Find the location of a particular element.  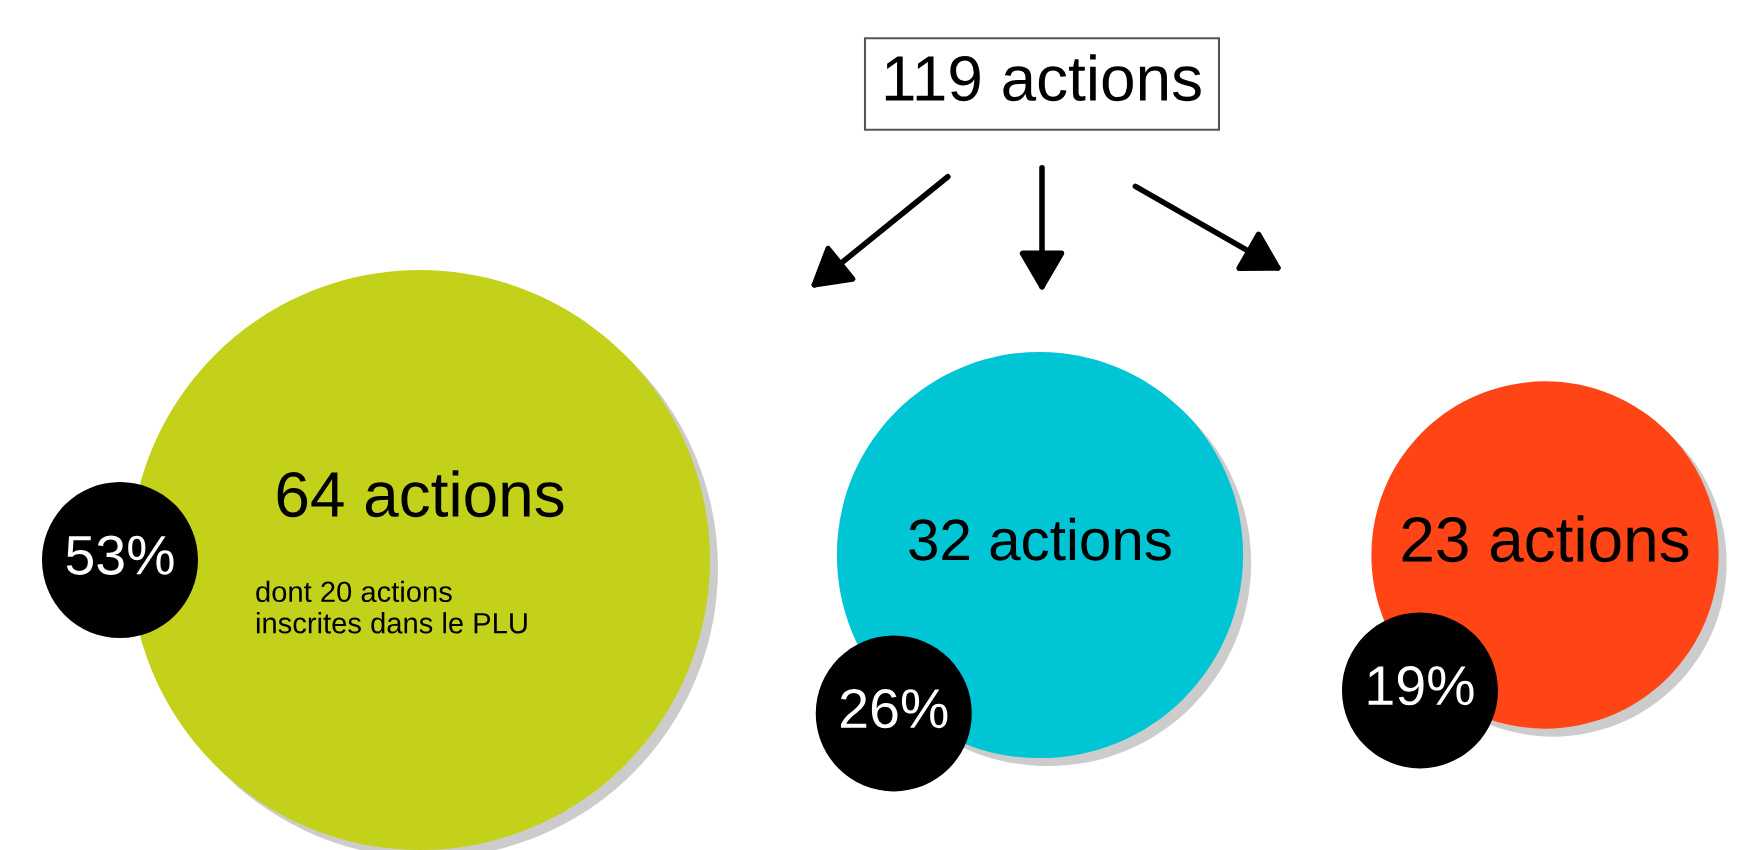

data-label: 26% is located at coordinates (894, 709).